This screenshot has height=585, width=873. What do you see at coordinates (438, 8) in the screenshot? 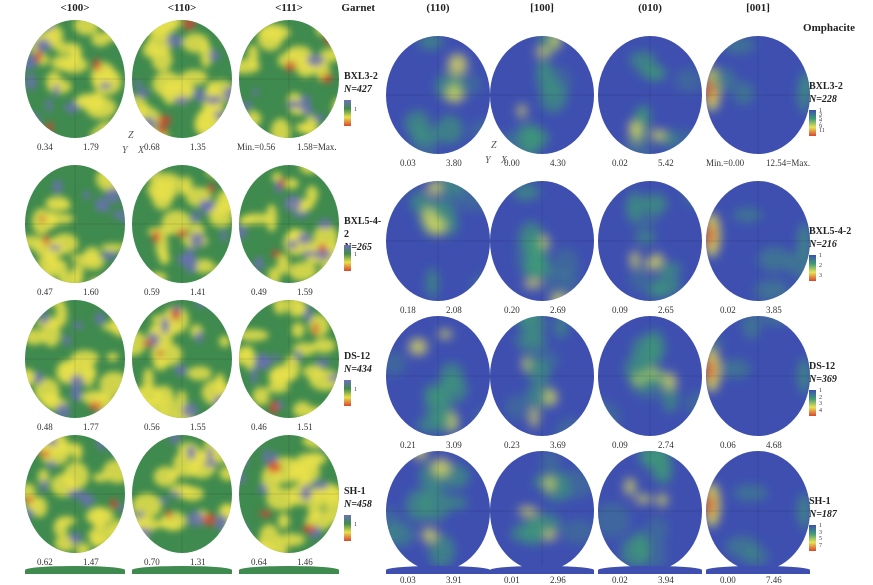
I see `omphacite-column-header: (110)` at bounding box center [438, 8].